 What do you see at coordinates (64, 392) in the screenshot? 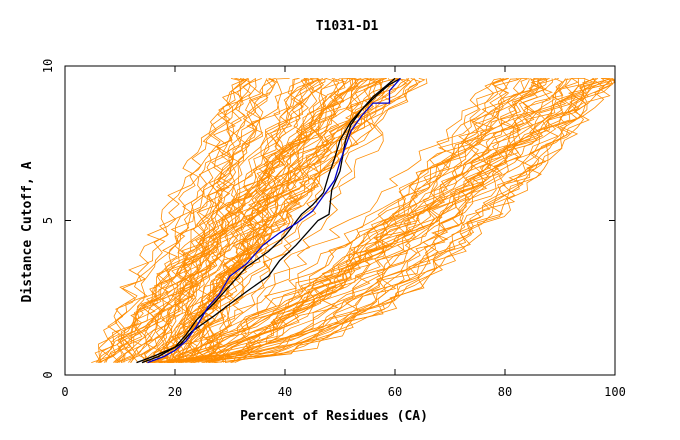
I see `x-tick-label: 0` at bounding box center [64, 392].